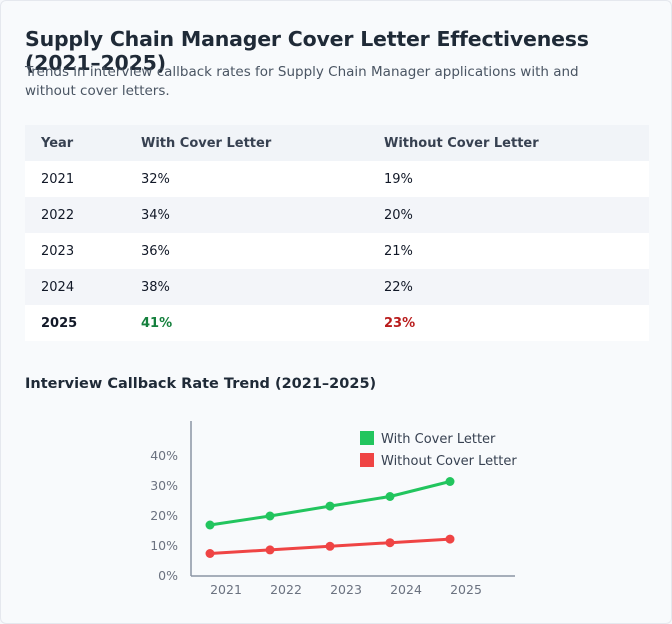  Describe the element at coordinates (164, 515) in the screenshot. I see `y-tick-label: 20%` at that location.